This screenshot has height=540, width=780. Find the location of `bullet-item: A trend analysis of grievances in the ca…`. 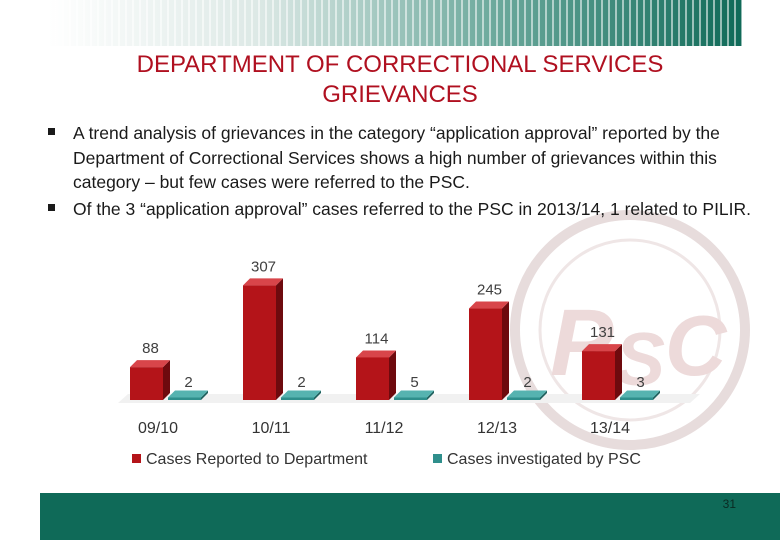

bullet-item: A trend analysis of grievances in the ca… is located at coordinates (405, 158).